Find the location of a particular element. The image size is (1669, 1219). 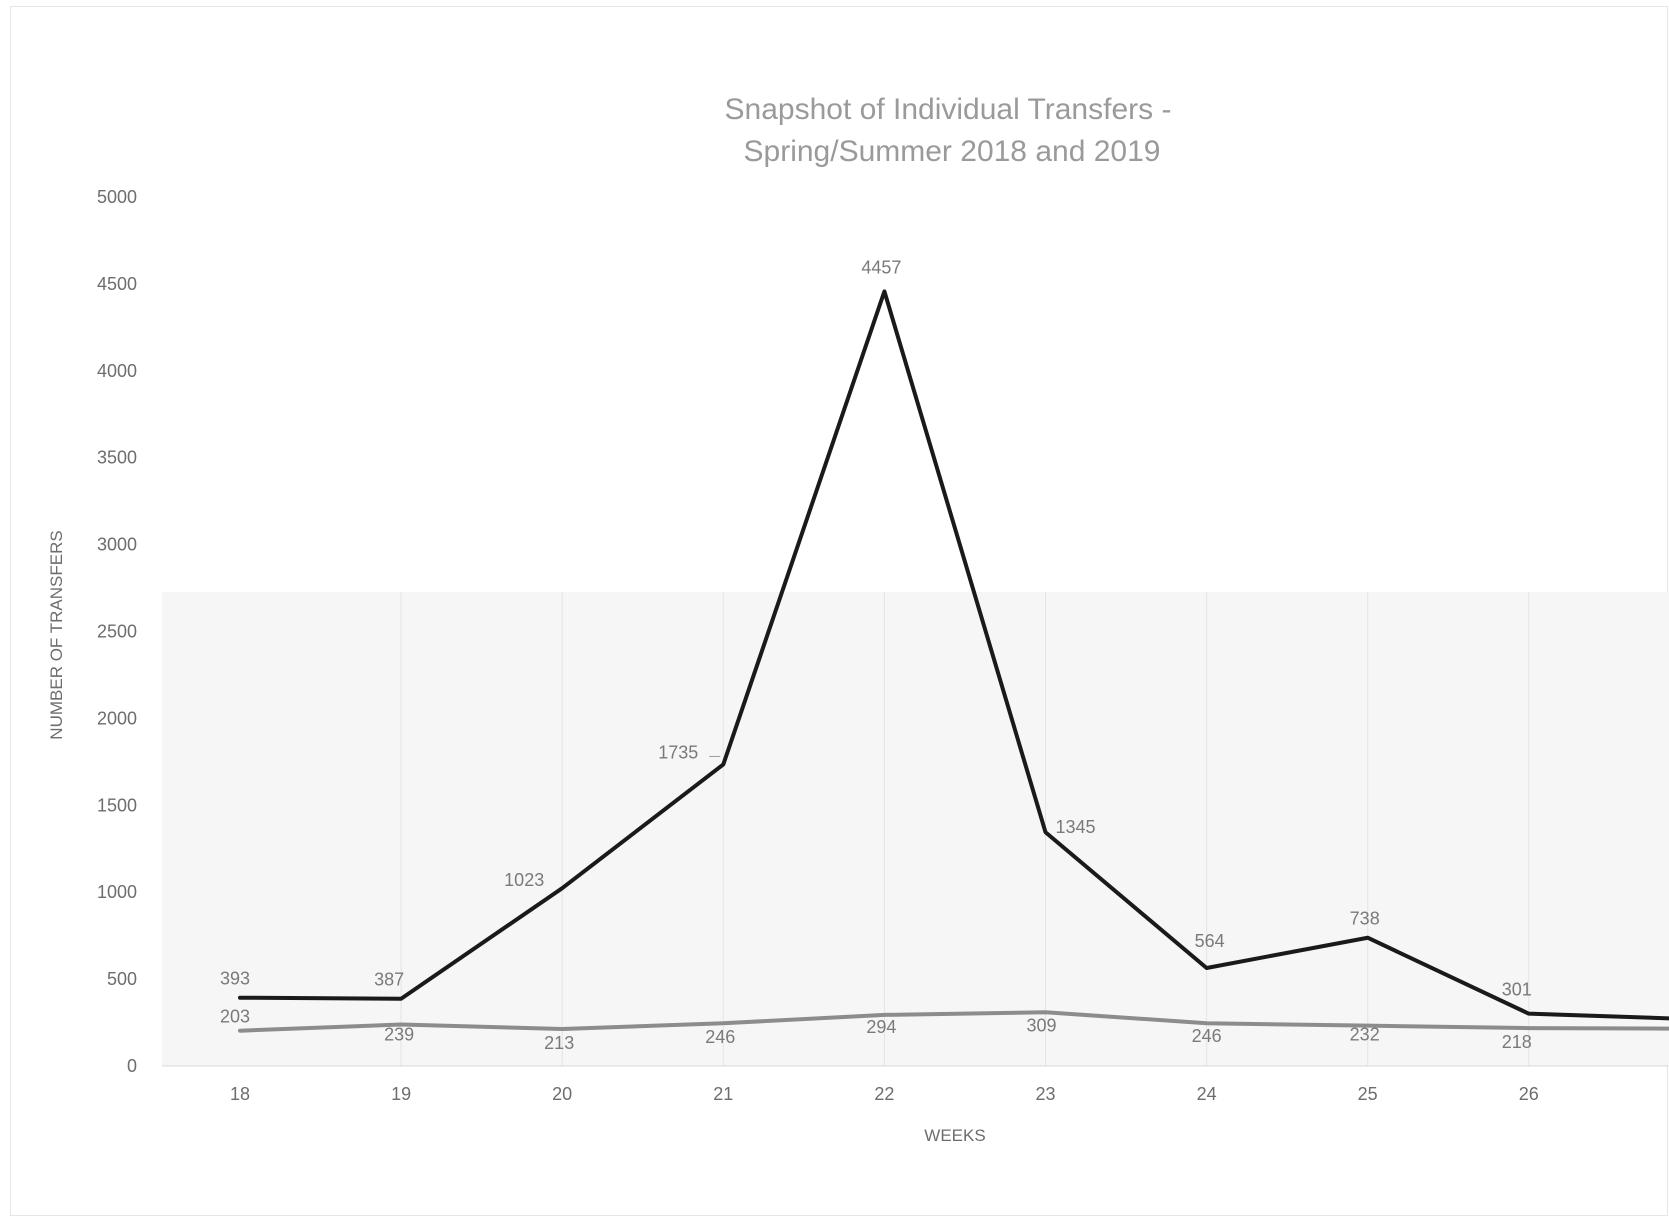

x-tick-label: 20 is located at coordinates (562, 1094).